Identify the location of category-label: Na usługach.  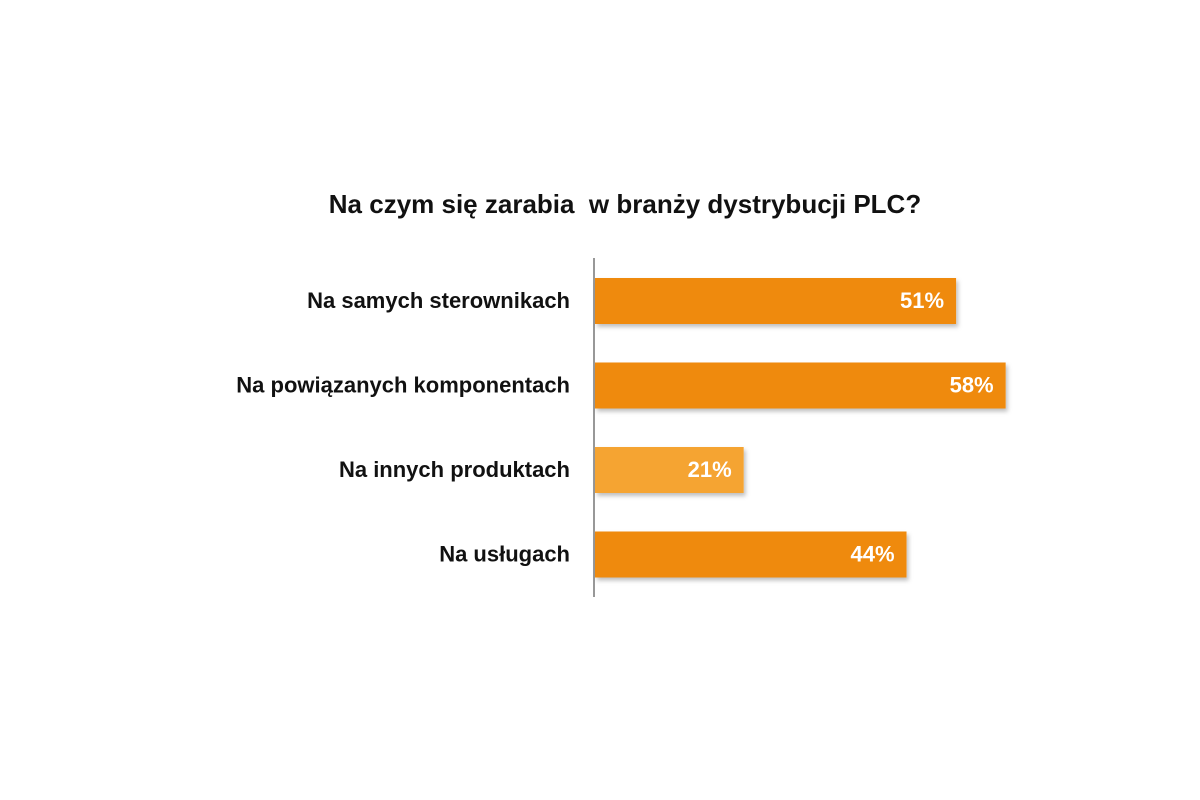
(504, 553).